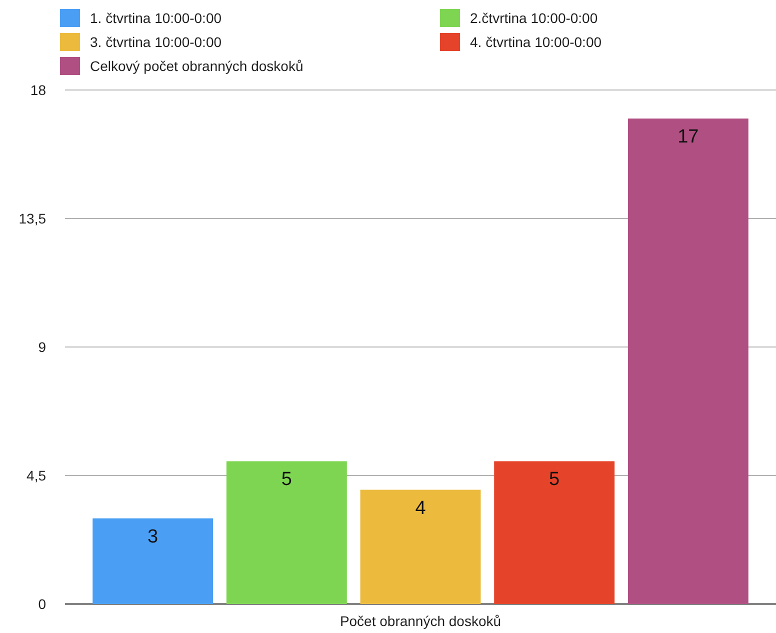 The image size is (776, 633). Describe the element at coordinates (536, 42) in the screenshot. I see `legend-label: 4. čtvrtina 10:00-0:00` at that location.